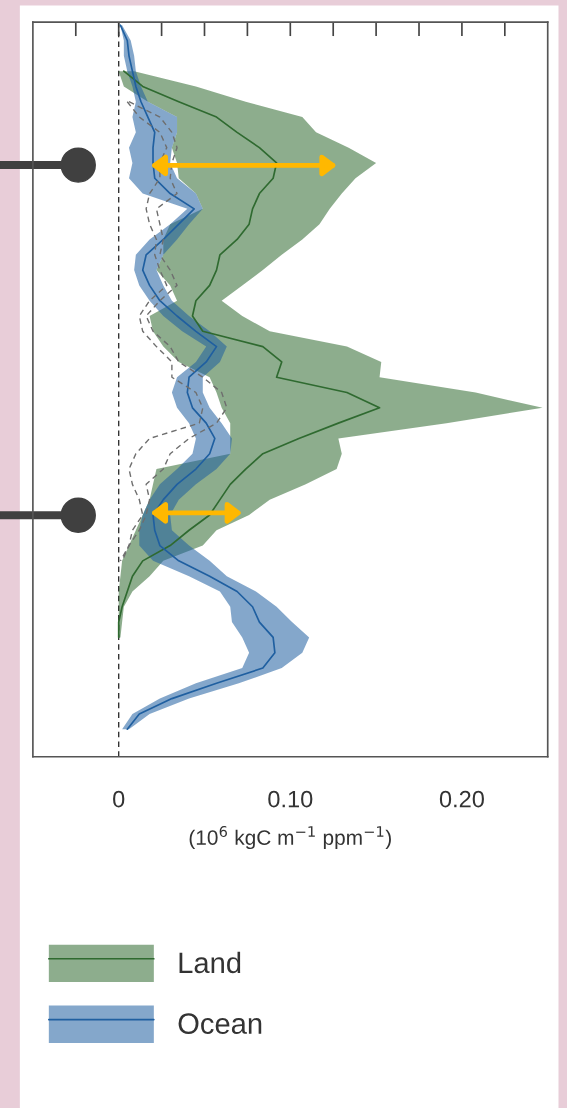  Describe the element at coordinates (461, 799) in the screenshot. I see `x-tick-label: 0.20` at that location.